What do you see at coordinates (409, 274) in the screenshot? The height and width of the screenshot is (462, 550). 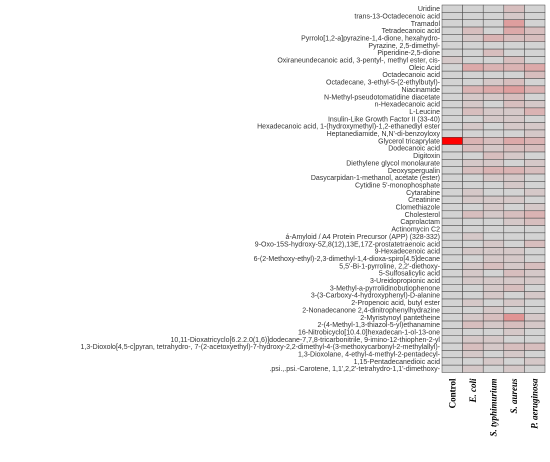 I see `row-label: 5-Sulfosalicylic acid` at bounding box center [409, 274].